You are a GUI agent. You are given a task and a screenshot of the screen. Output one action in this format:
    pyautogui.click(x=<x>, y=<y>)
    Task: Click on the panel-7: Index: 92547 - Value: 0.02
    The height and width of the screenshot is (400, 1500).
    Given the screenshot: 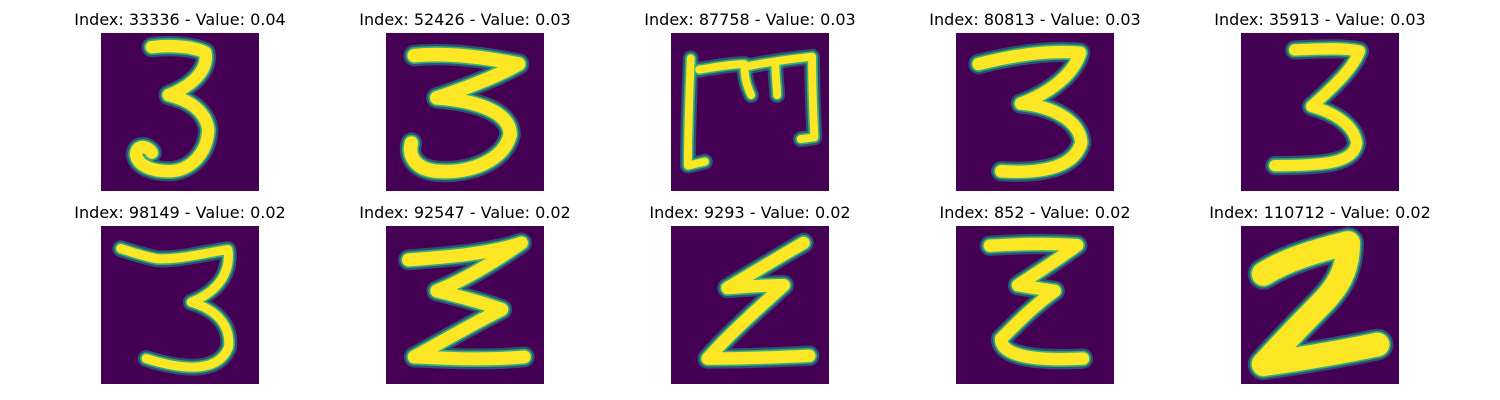 What is the action you would take?
    pyautogui.click(x=465, y=293)
    